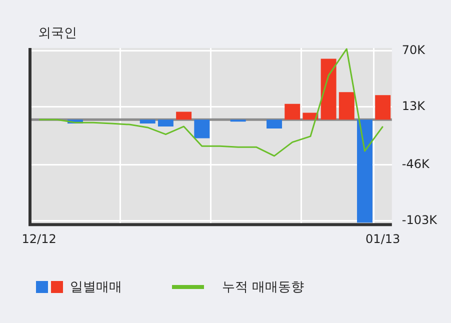 The width and height of the screenshot is (451, 323). What do you see at coordinates (416, 163) in the screenshot?
I see `y-tick-label: -46K` at bounding box center [416, 163].